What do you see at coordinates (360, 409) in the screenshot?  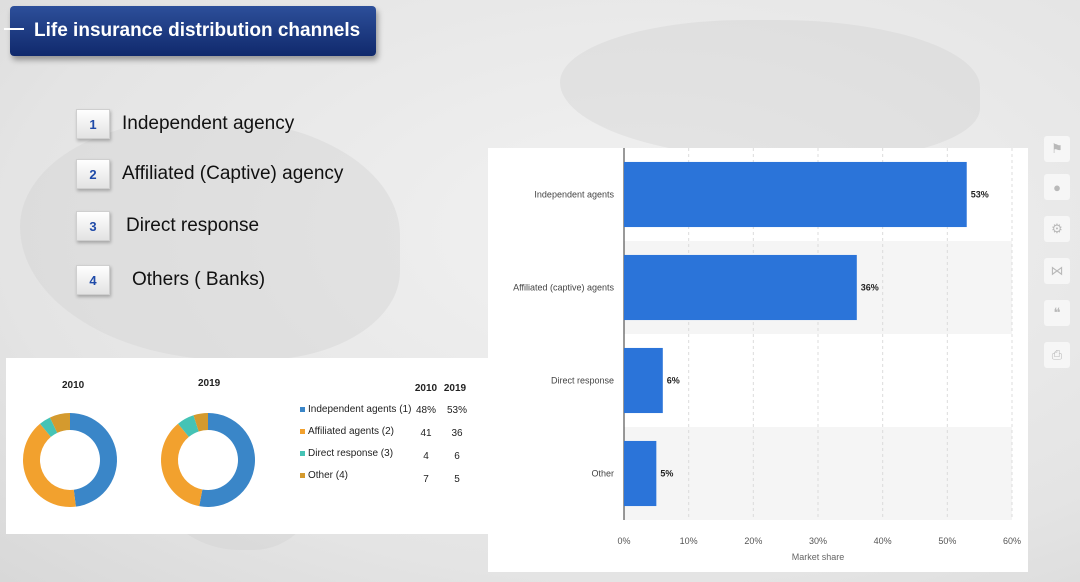 I see `legend-label: Independent agents (1)` at bounding box center [360, 409].